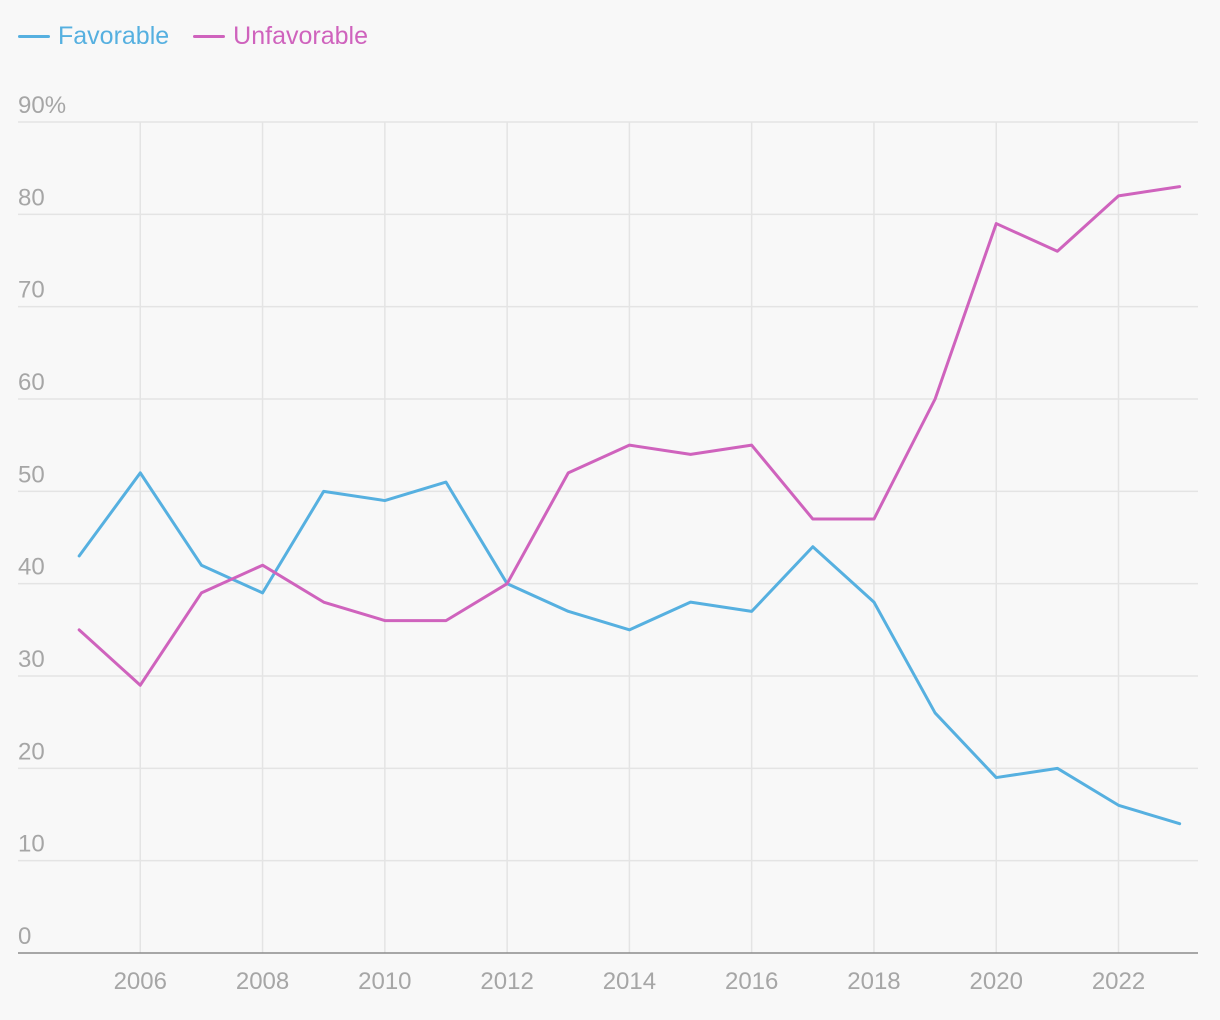 Image resolution: width=1220 pixels, height=1020 pixels. I want to click on x-tick-label: 2018, so click(873, 981).